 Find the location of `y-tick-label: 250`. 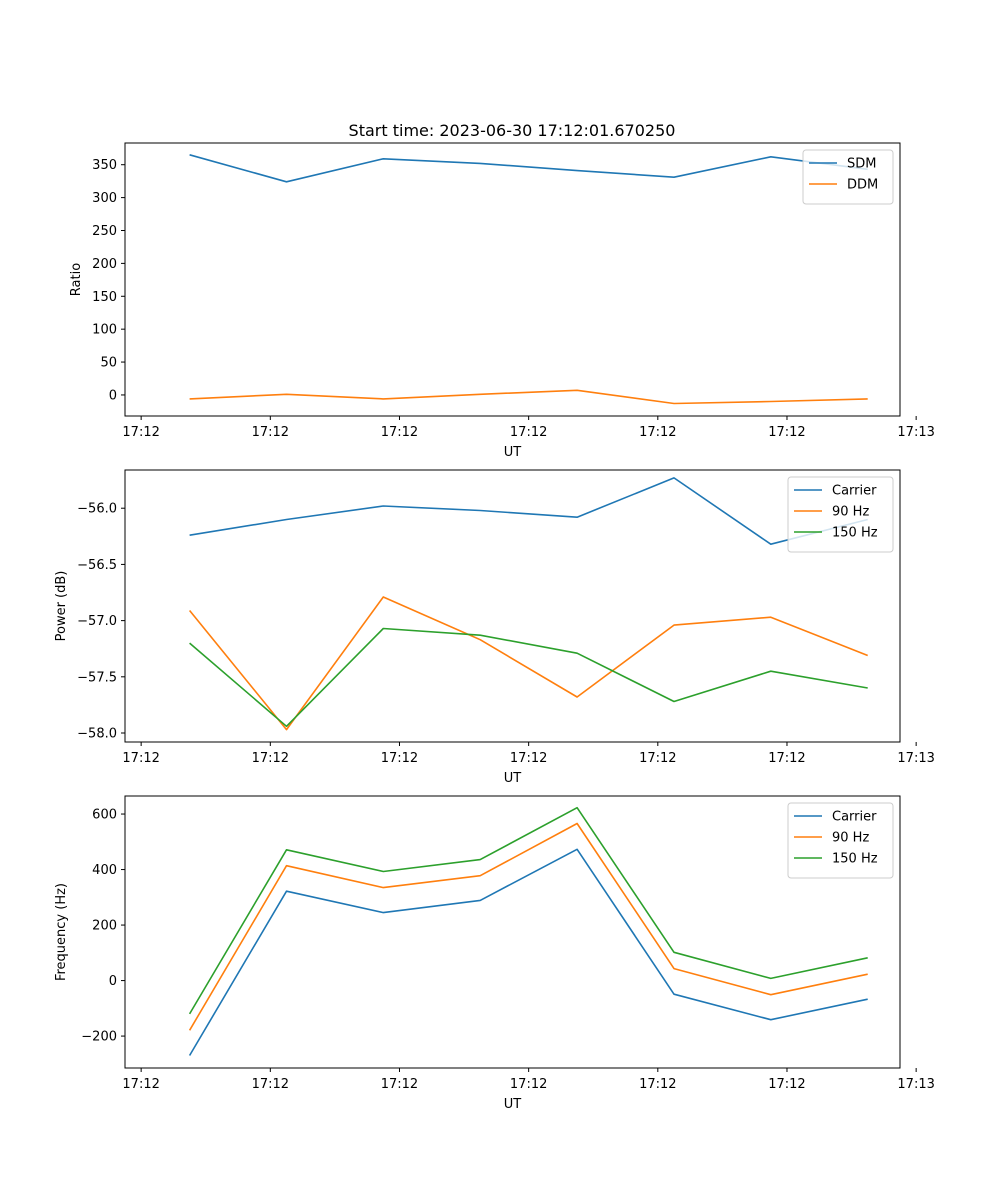

y-tick-label: 250 is located at coordinates (104, 231).